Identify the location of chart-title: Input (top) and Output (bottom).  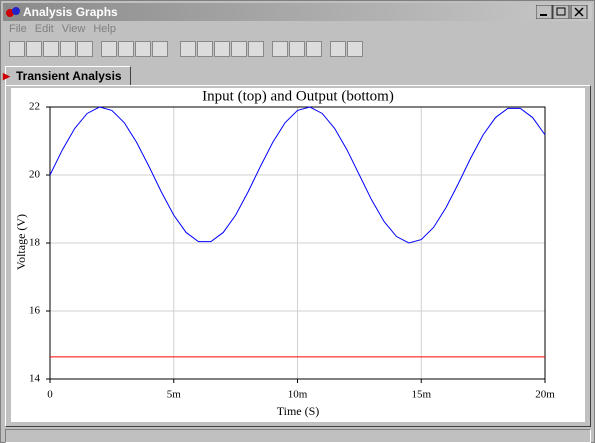
(298, 96).